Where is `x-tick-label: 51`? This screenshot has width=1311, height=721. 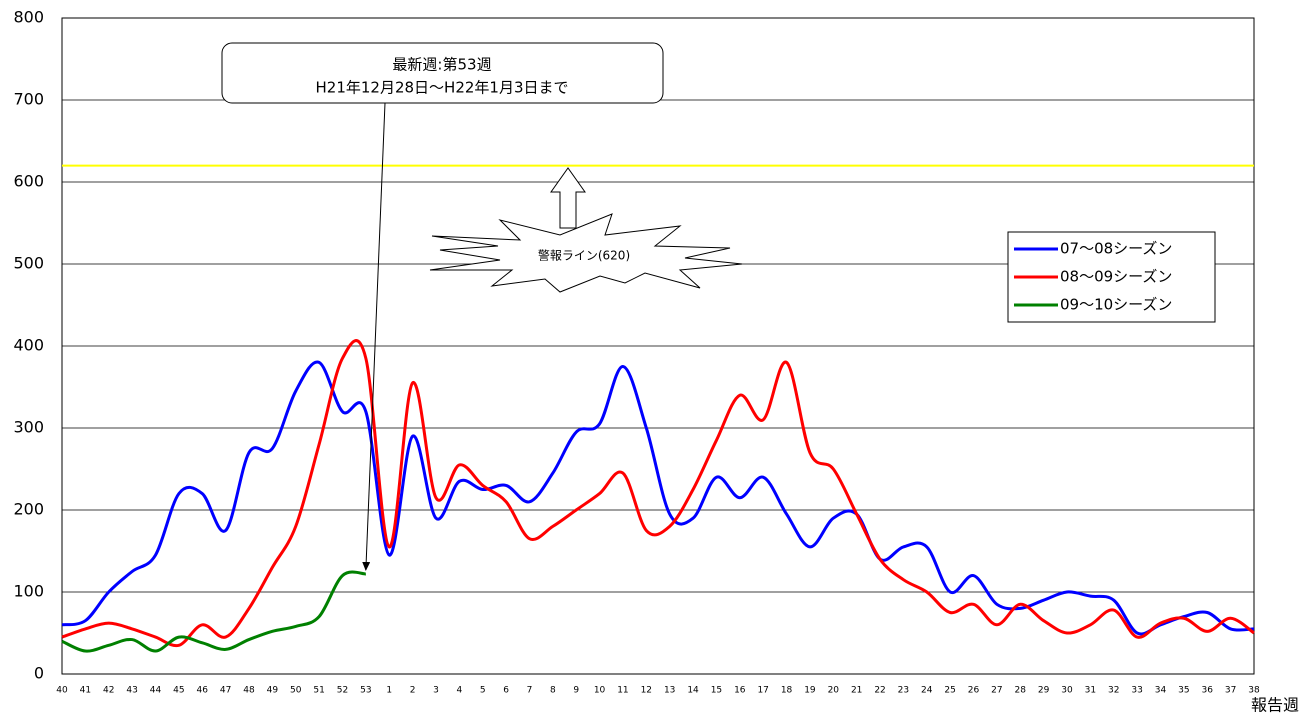
x-tick-label: 51 is located at coordinates (318, 691).